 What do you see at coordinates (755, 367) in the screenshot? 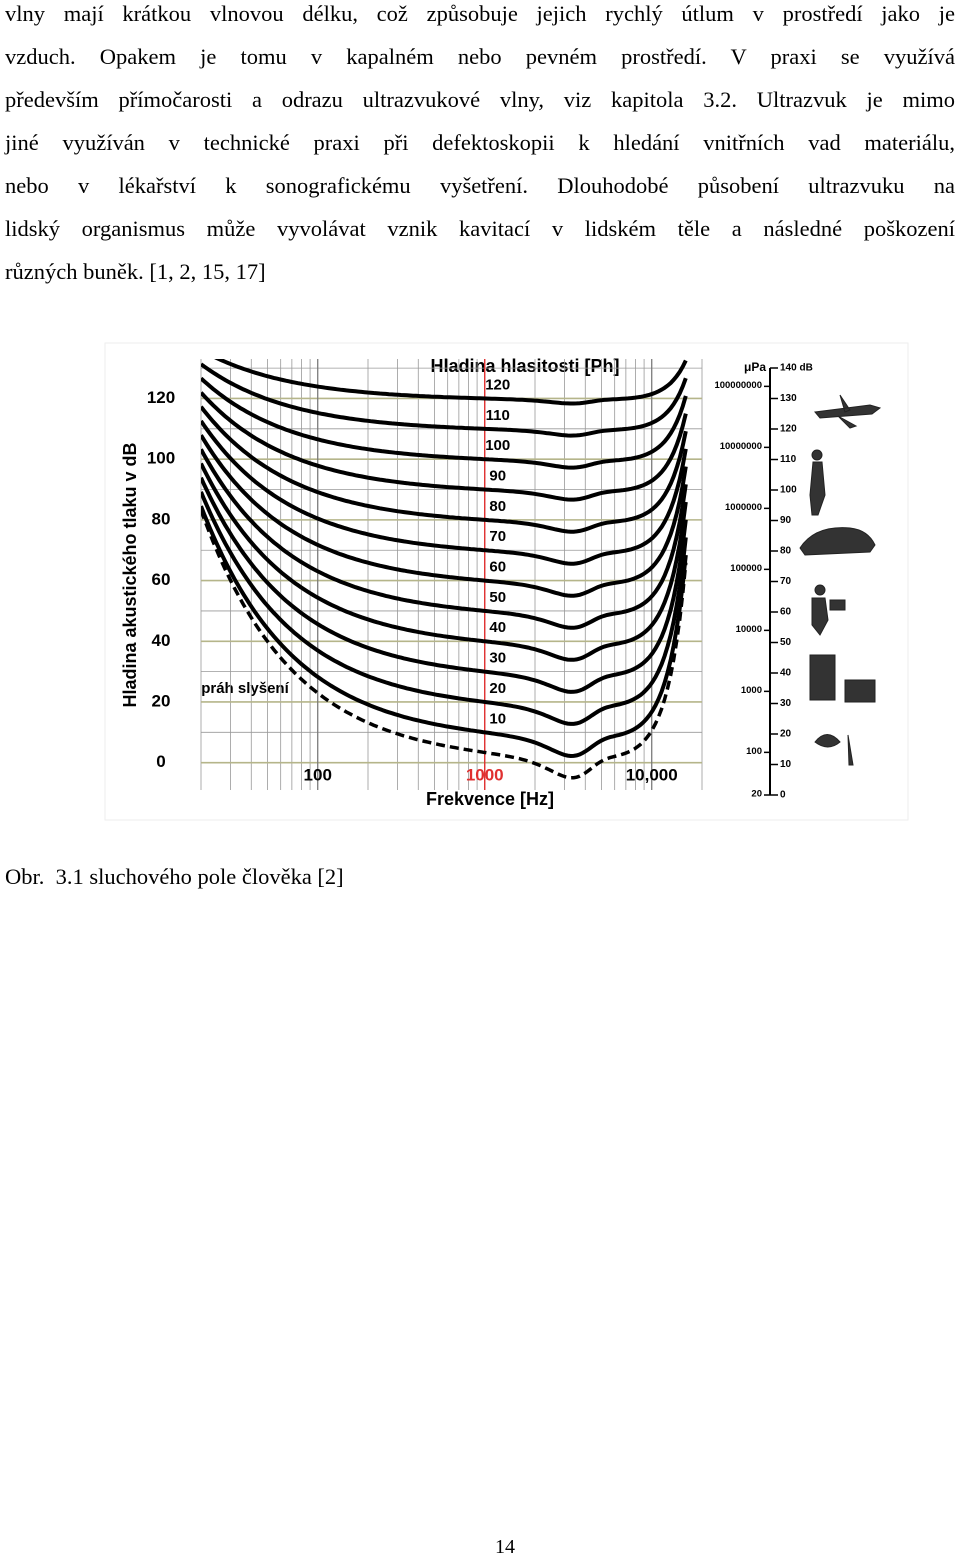
I see `scale-unit: μPa` at bounding box center [755, 367].